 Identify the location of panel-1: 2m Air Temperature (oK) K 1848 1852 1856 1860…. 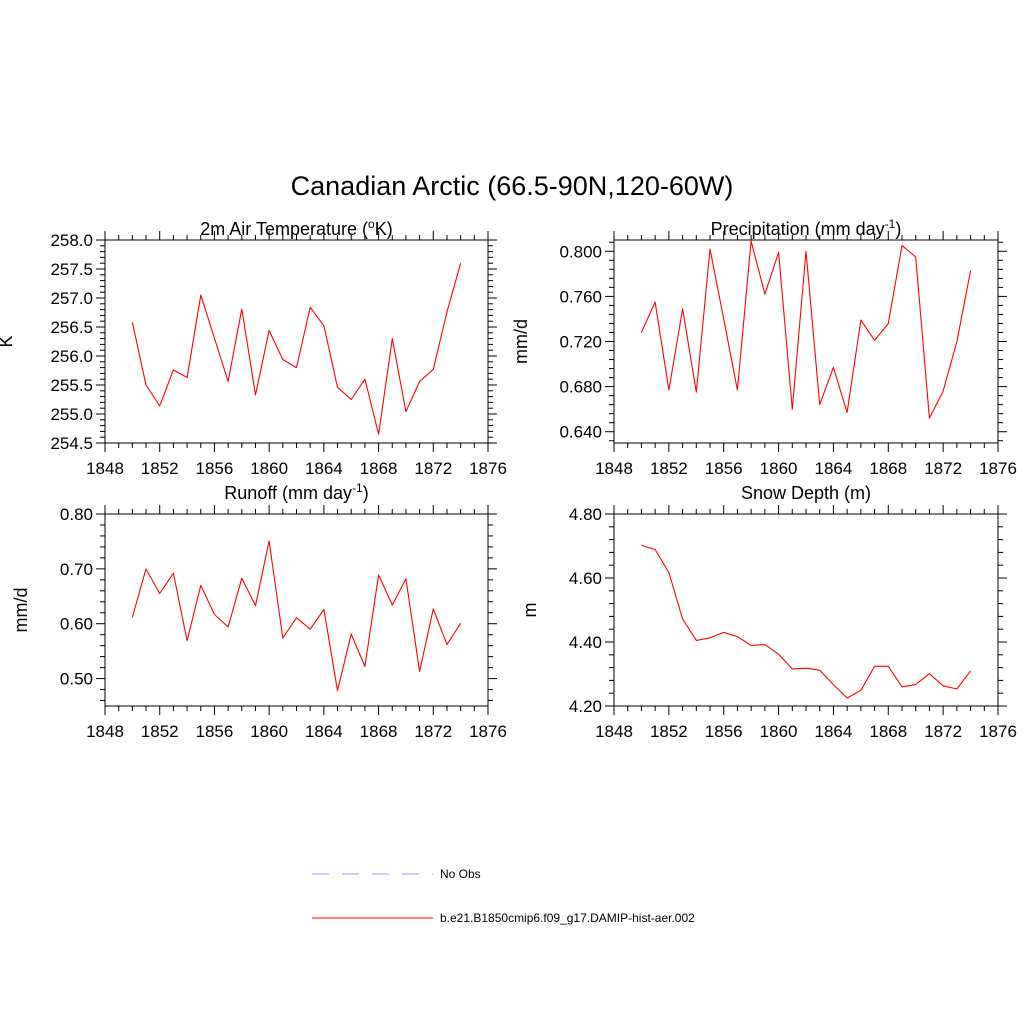
(253, 347).